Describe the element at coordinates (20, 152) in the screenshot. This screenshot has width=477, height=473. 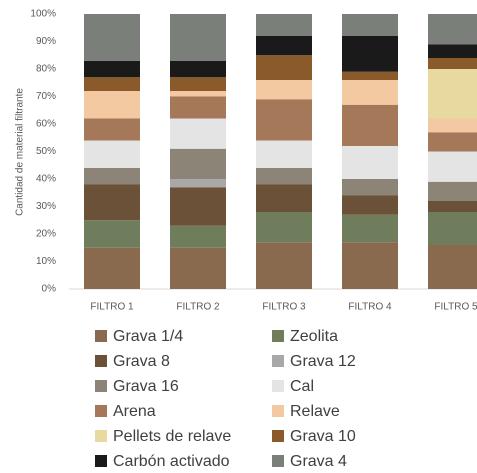
I see `y-axis-label: Cantidad de material filtrante` at that location.